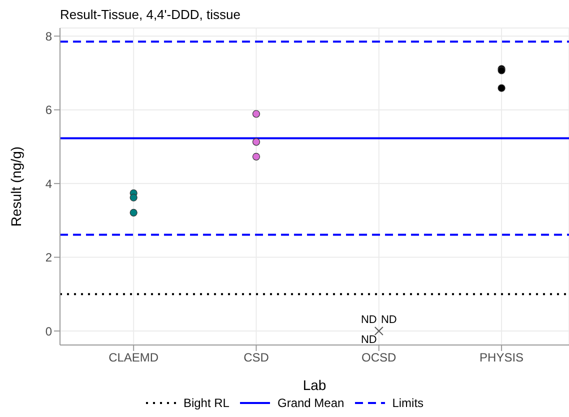 Image resolution: width=569 pixels, height=417 pixels. I want to click on y-tick-label: 0, so click(48, 331).